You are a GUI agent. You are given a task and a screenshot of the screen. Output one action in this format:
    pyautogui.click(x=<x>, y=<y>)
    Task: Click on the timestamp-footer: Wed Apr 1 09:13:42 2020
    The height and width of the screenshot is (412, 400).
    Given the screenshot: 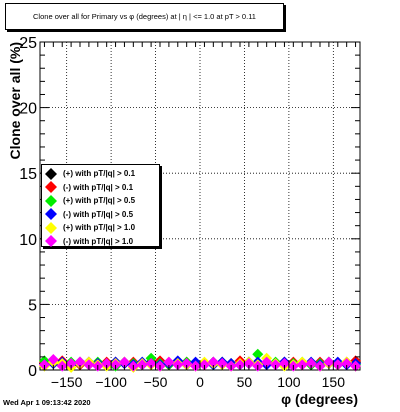 What is the action you would take?
    pyautogui.click(x=47, y=402)
    